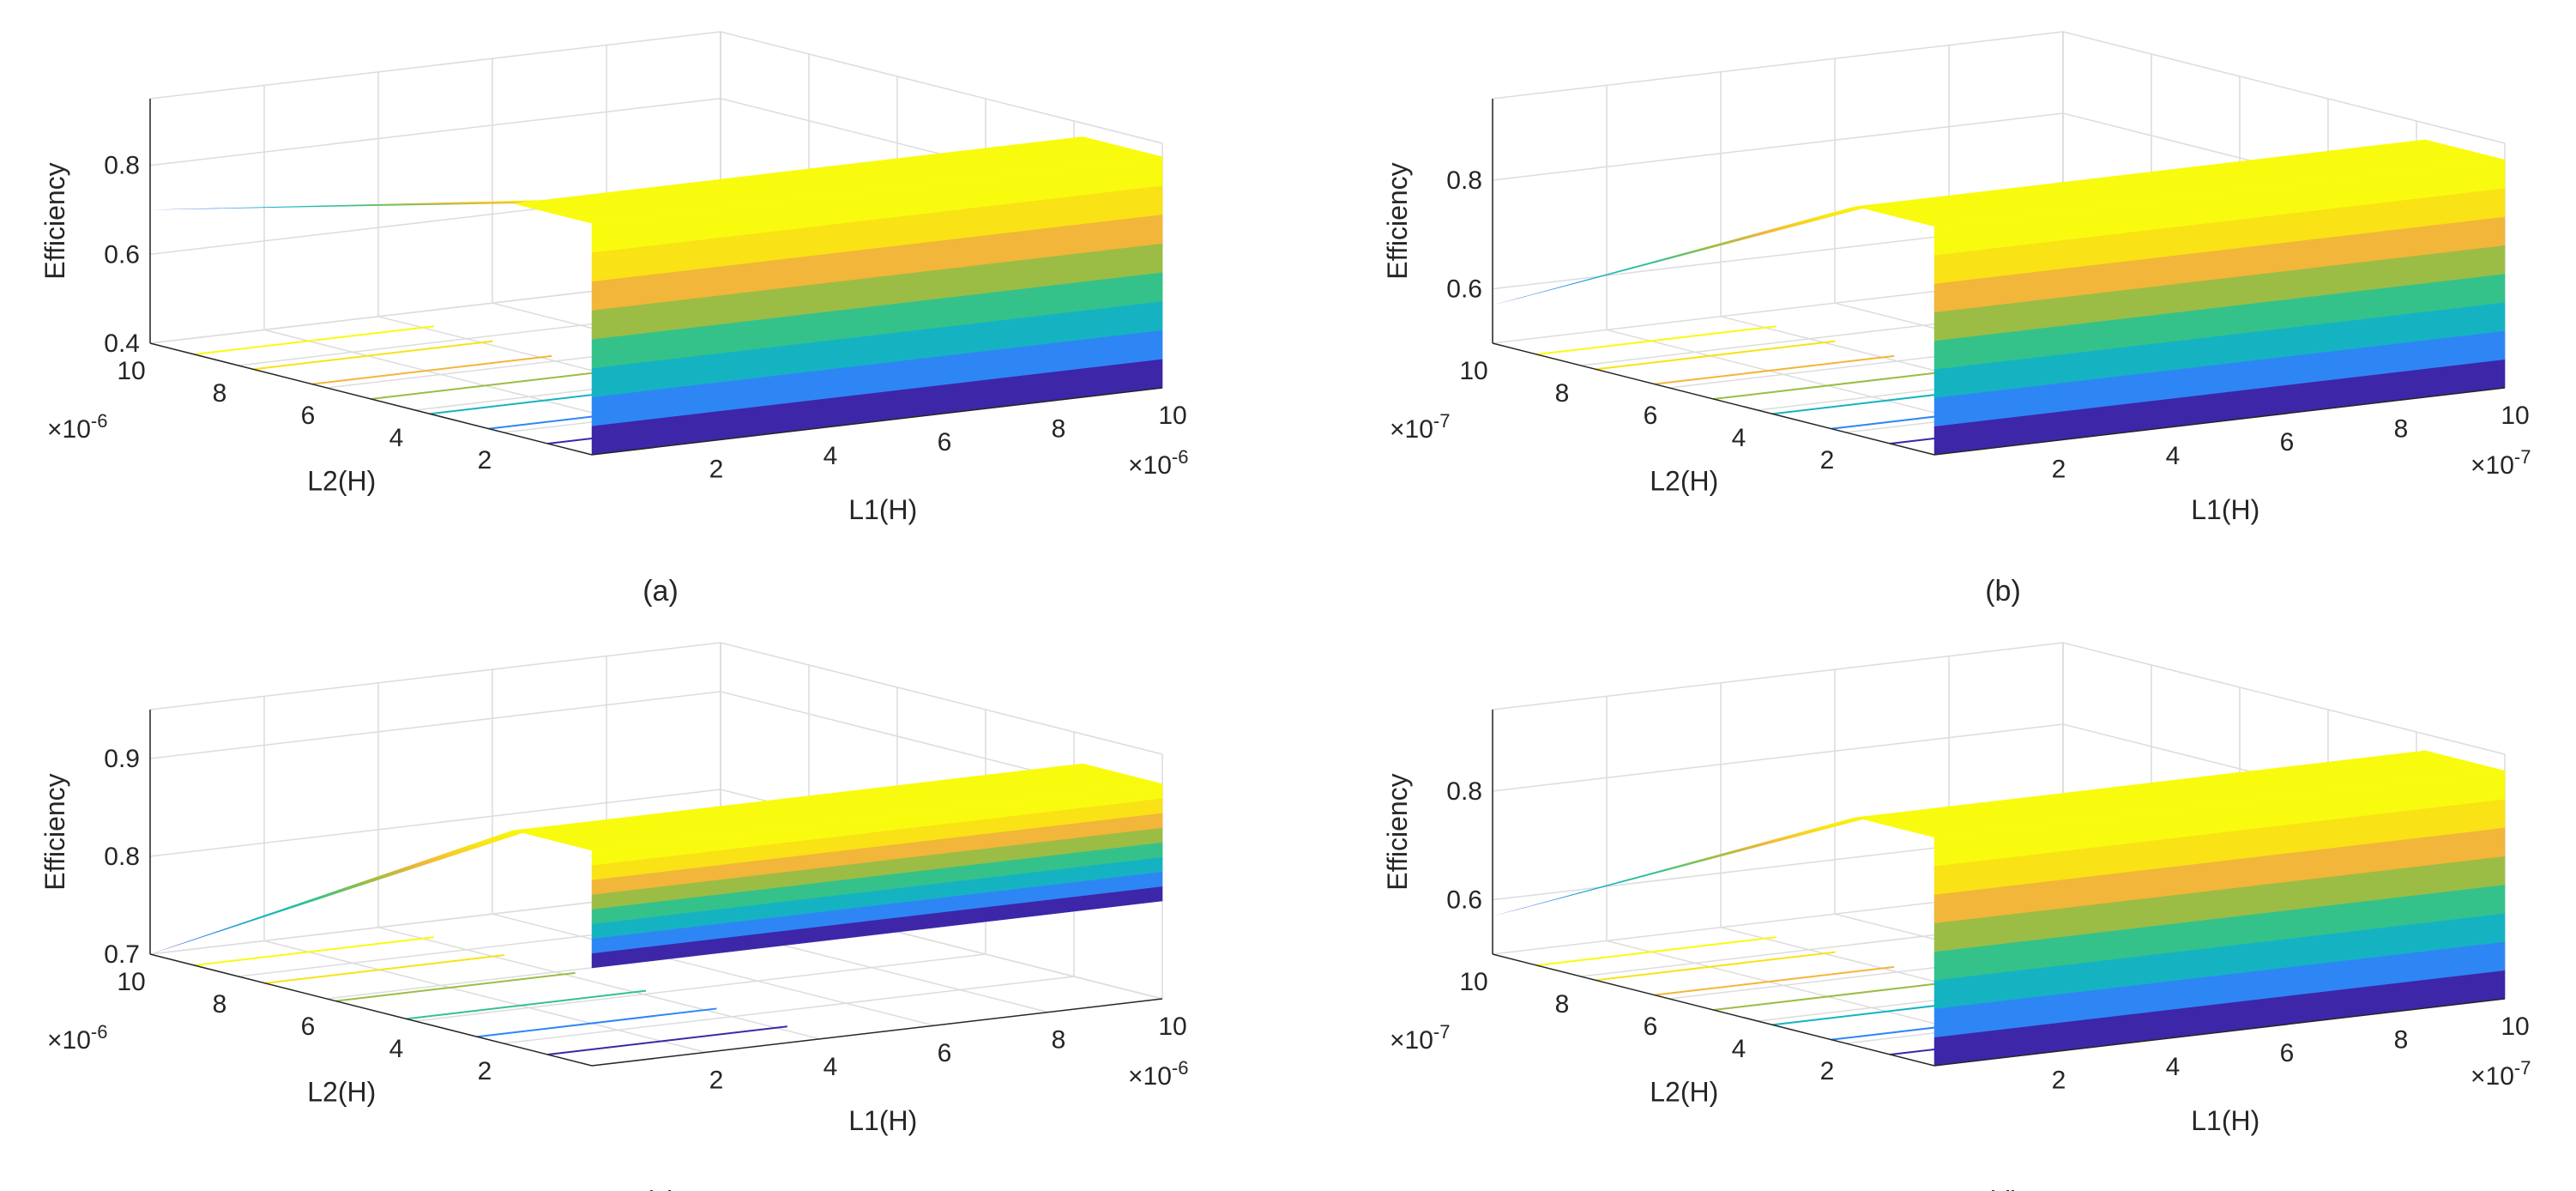 The width and height of the screenshot is (2576, 1191). I want to click on z-tick-label: 0.7, so click(122, 954).